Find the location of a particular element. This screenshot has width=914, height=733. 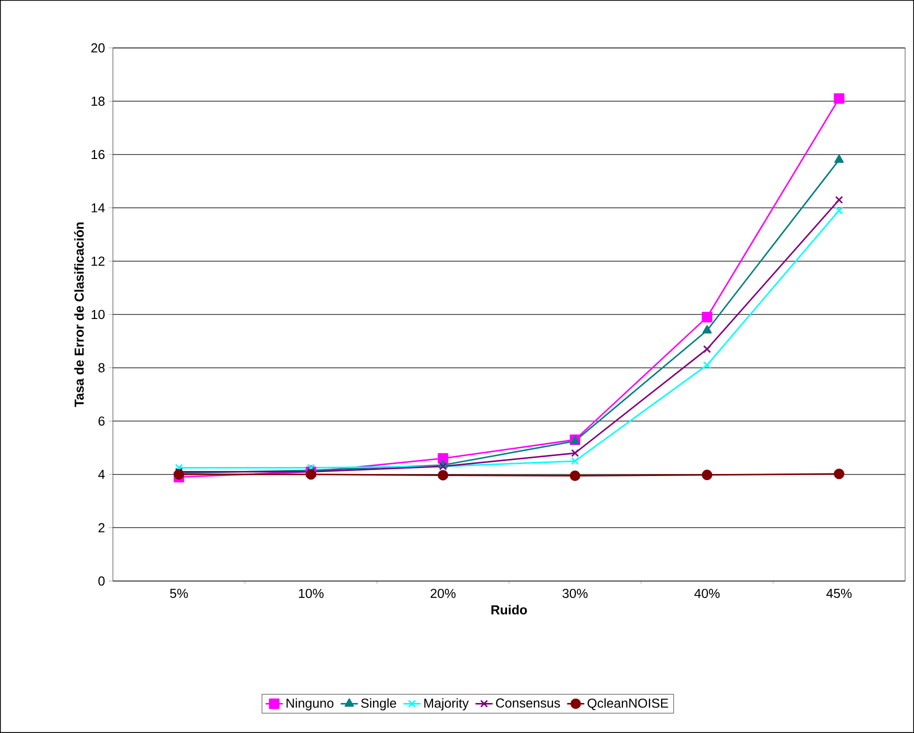

y-tick-label: 4 is located at coordinates (101, 474).